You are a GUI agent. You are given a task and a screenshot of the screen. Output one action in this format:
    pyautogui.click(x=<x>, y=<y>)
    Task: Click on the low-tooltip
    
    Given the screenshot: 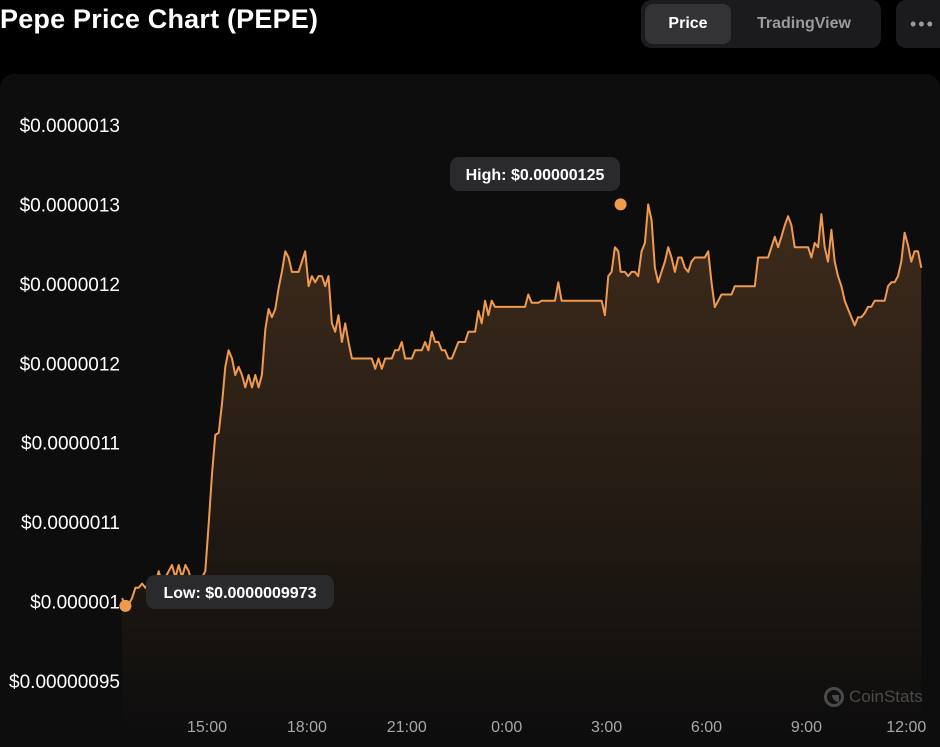 What is the action you would take?
    pyautogui.click(x=240, y=592)
    